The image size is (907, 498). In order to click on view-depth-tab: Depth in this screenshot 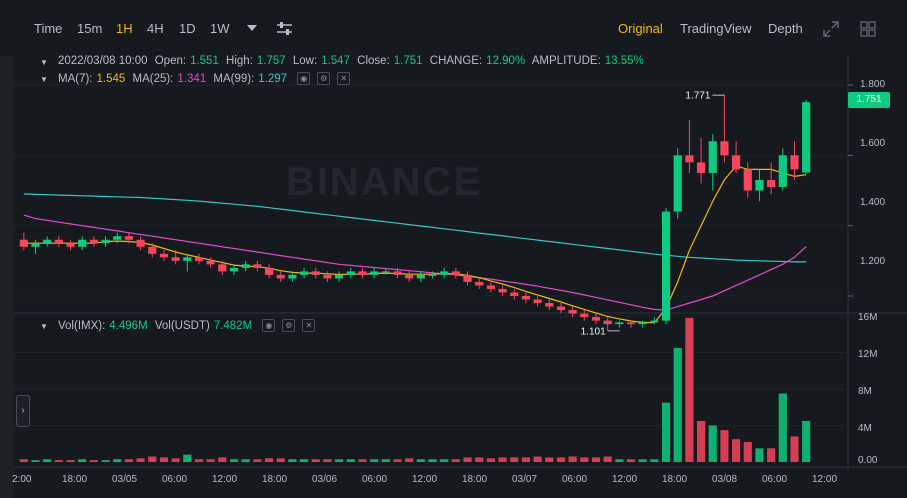, I will do `click(785, 28)`.